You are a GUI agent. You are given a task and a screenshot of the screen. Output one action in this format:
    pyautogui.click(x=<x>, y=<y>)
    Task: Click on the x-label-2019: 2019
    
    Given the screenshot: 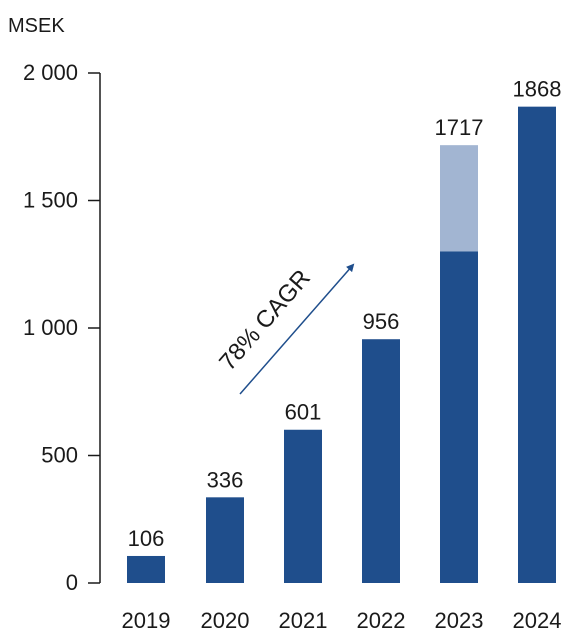 What is the action you would take?
    pyautogui.click(x=146, y=619)
    